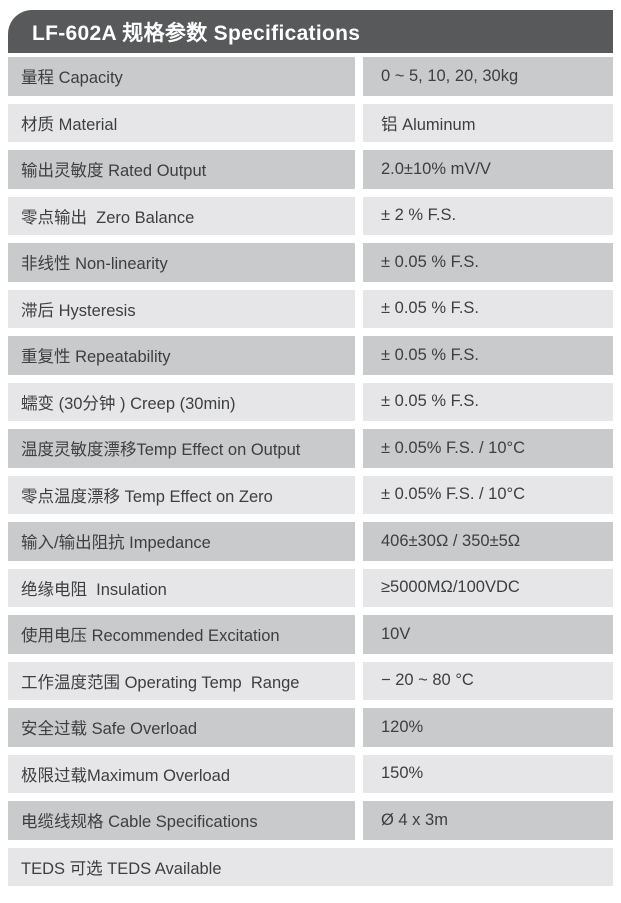 This screenshot has height=903, width=621. I want to click on table-row: 重复性 Repeatability ± 0.05 % F.S., so click(310, 355).